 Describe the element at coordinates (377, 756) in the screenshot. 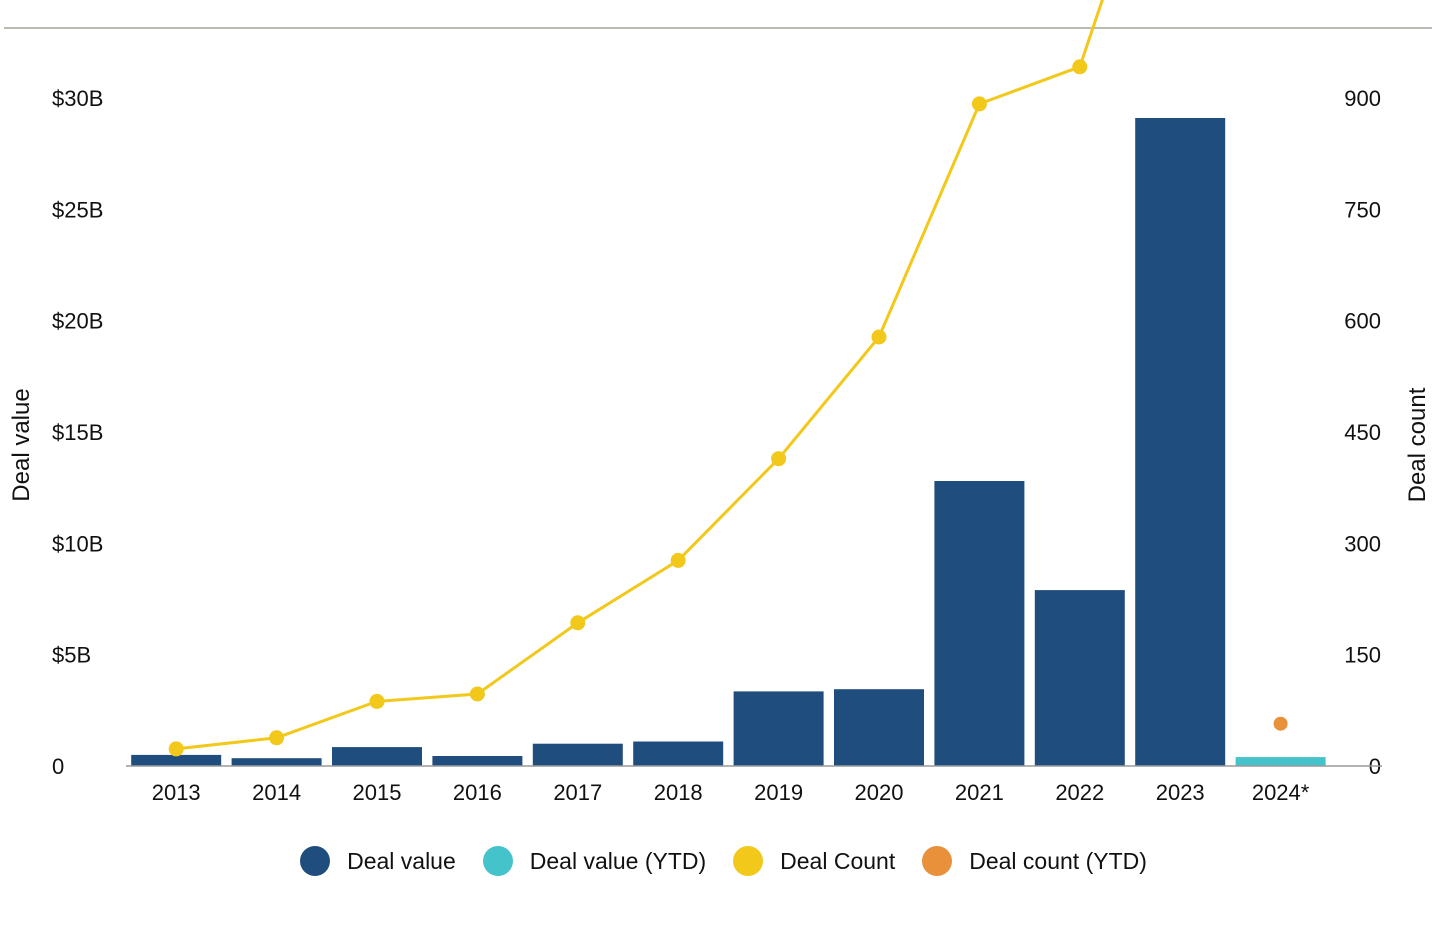

I see `bar-deal-value-2015` at that location.